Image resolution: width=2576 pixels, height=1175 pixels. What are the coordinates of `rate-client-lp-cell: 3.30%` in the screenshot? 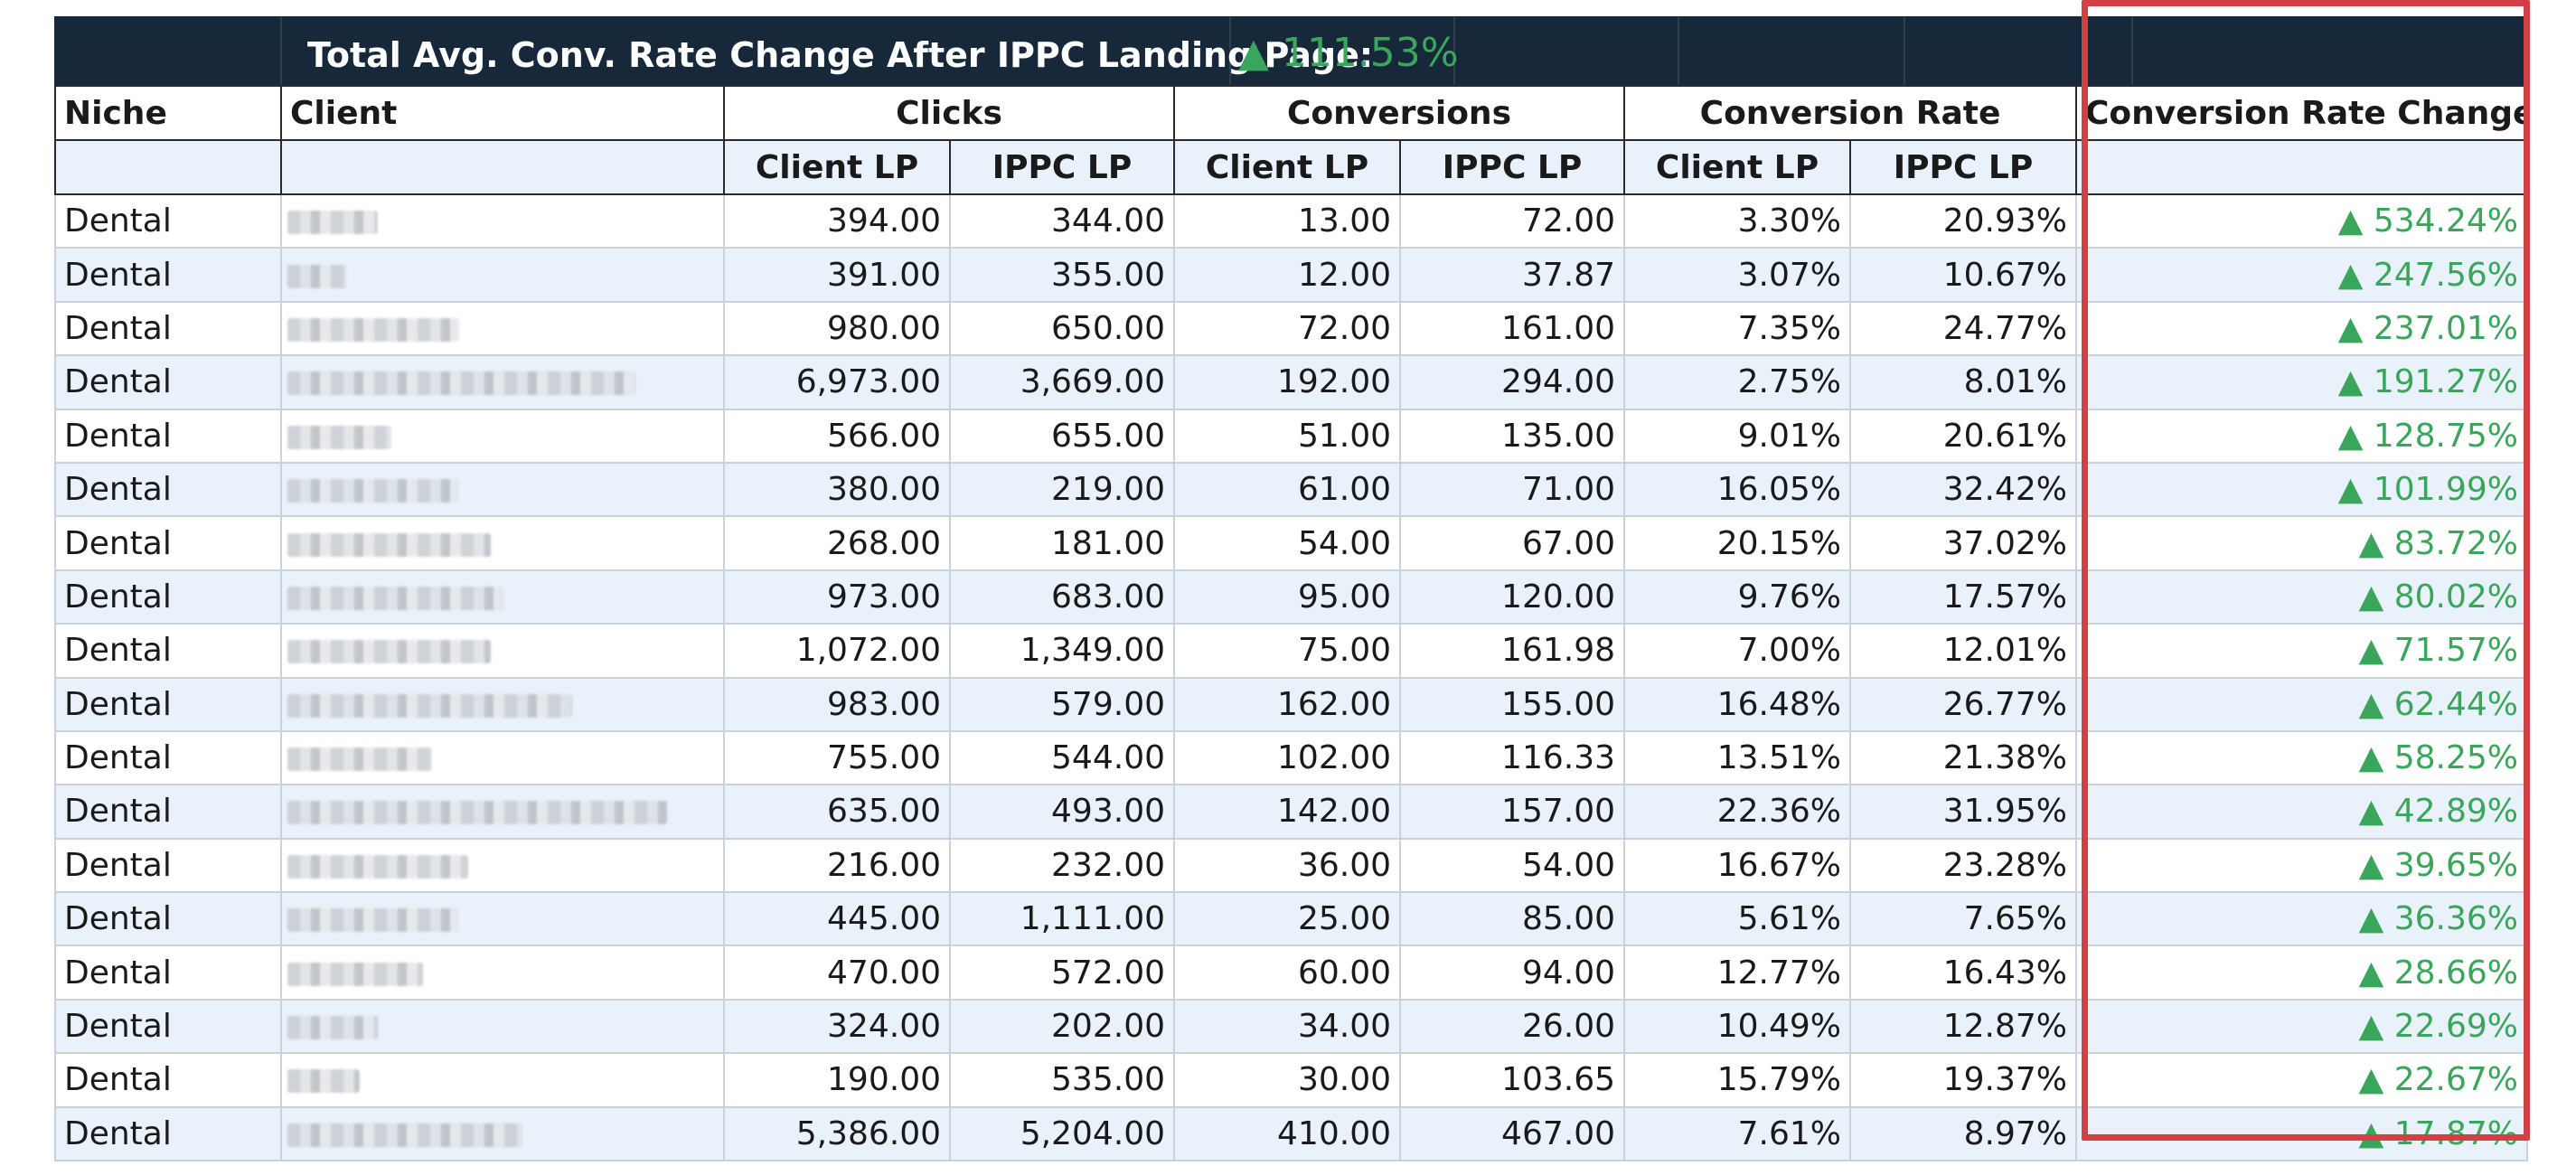 It's located at (1737, 221).